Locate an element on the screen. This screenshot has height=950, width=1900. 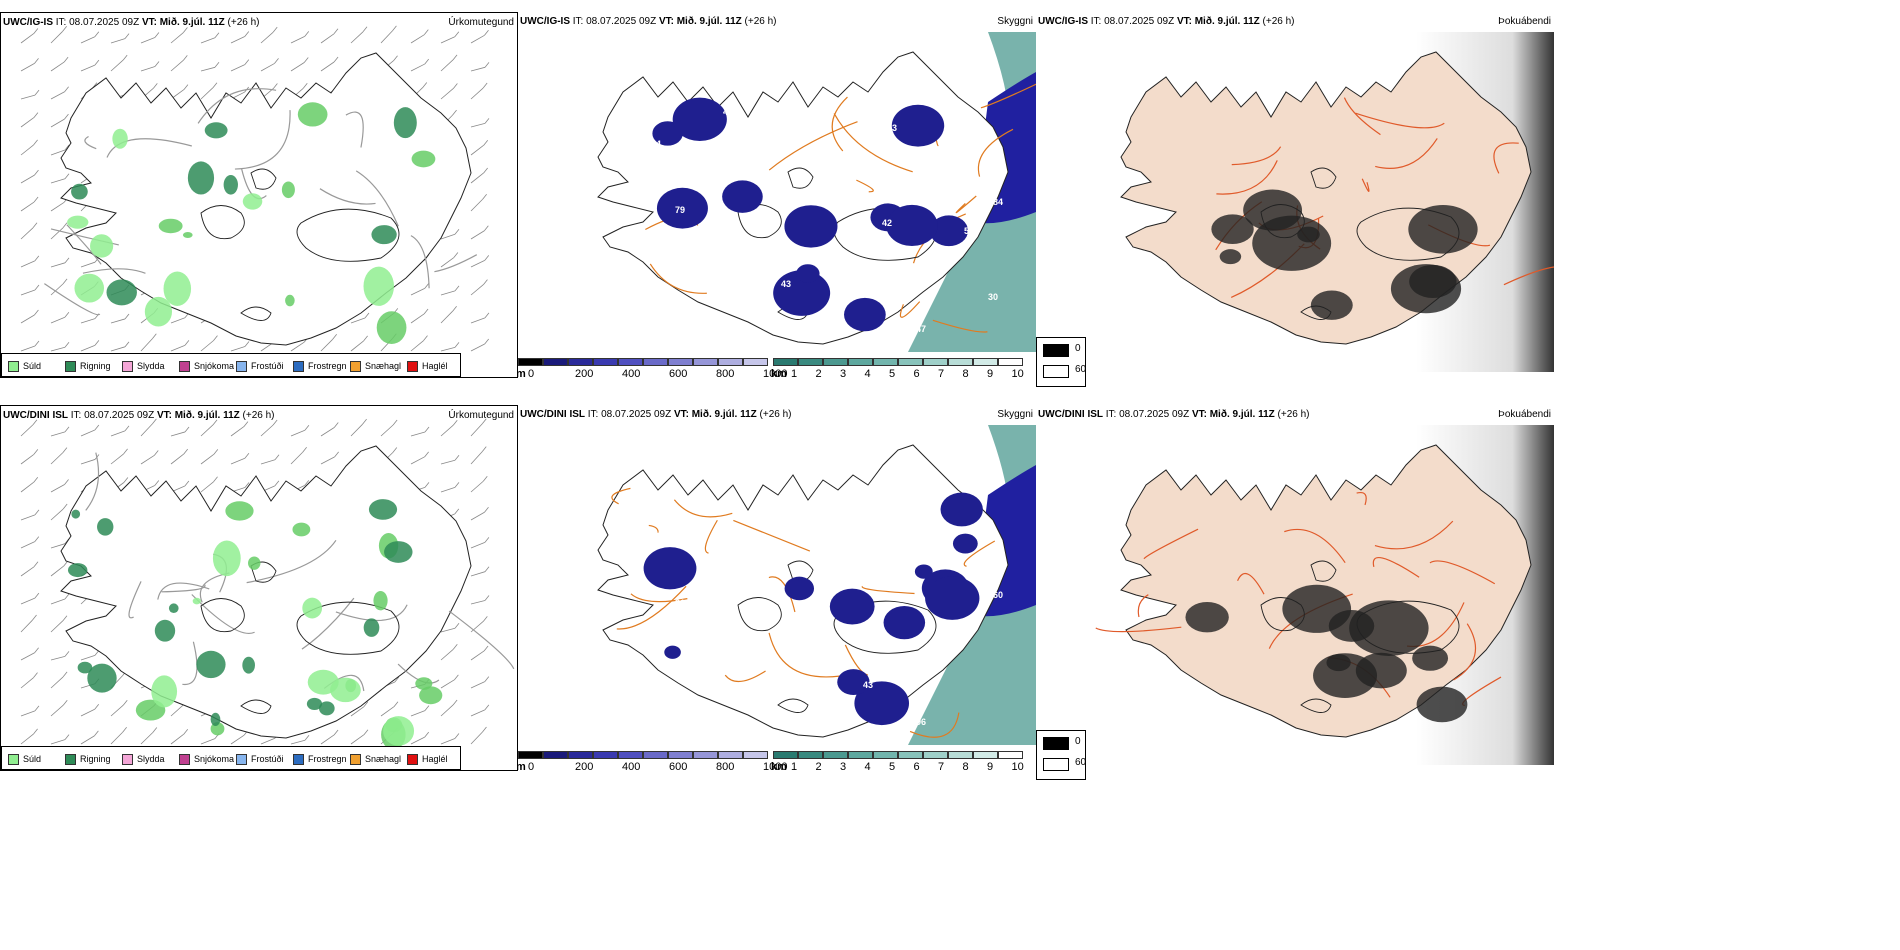
cloud-base-label: 698 is located at coordinates (760, 313).